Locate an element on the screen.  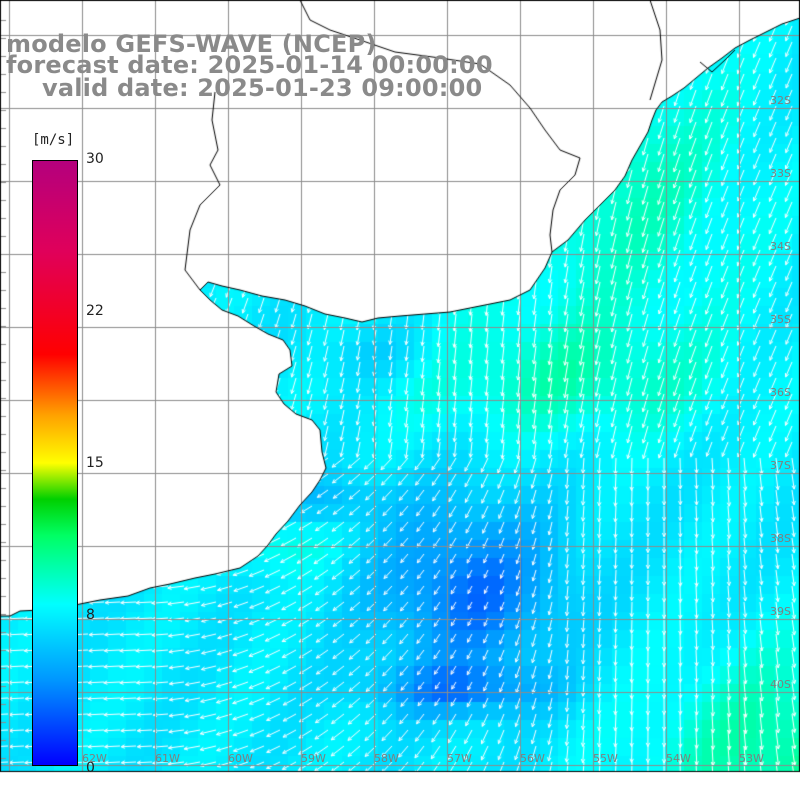
lon-label-53w: 53W is located at coordinates (751, 758).